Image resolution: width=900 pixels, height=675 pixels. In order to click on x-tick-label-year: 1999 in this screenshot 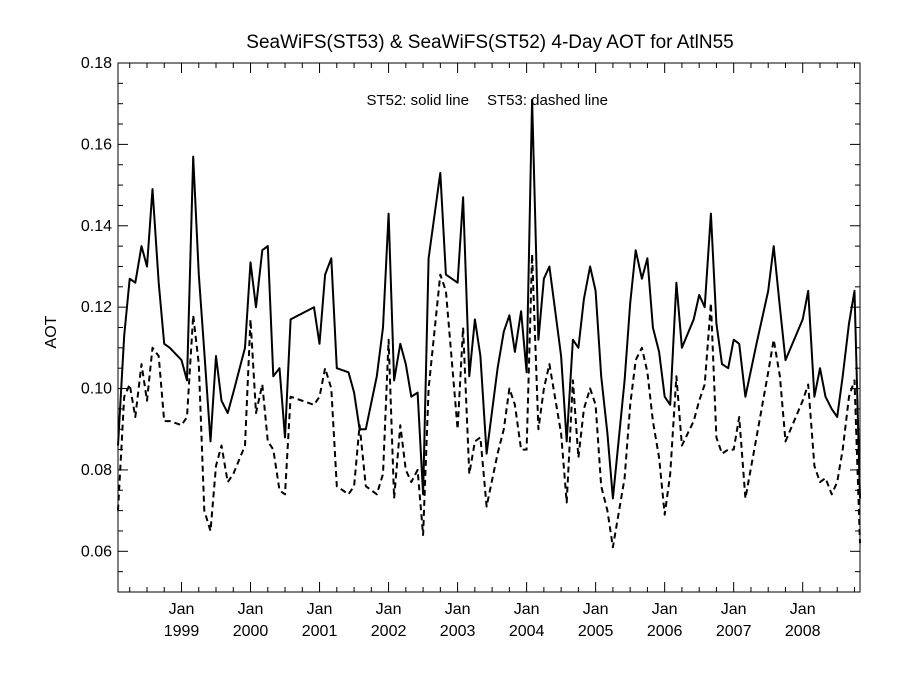, I will do `click(182, 631)`.